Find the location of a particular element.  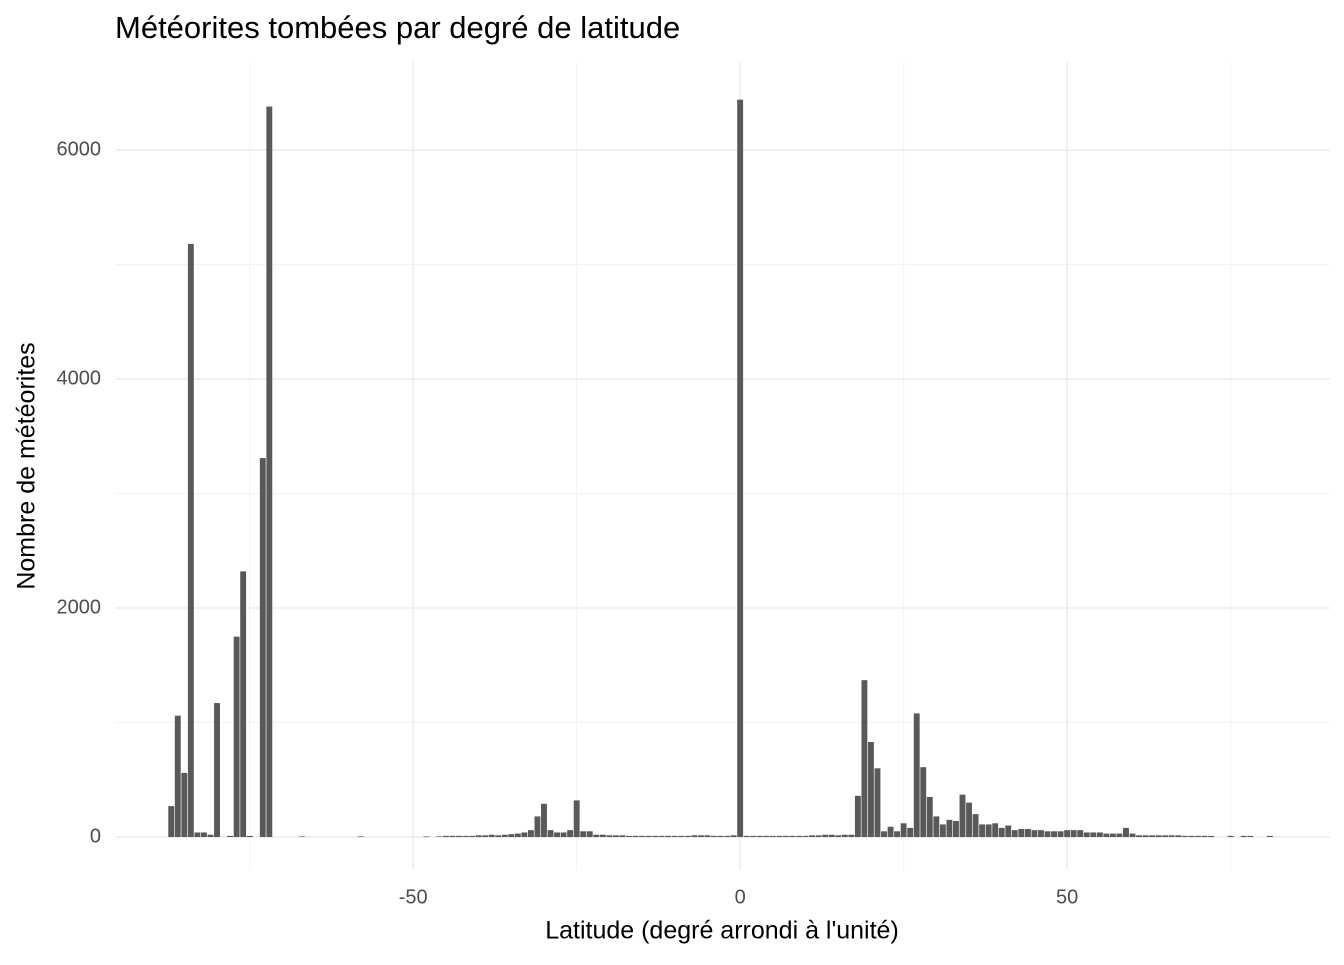

y-tick-label: 4000 is located at coordinates (79, 378).